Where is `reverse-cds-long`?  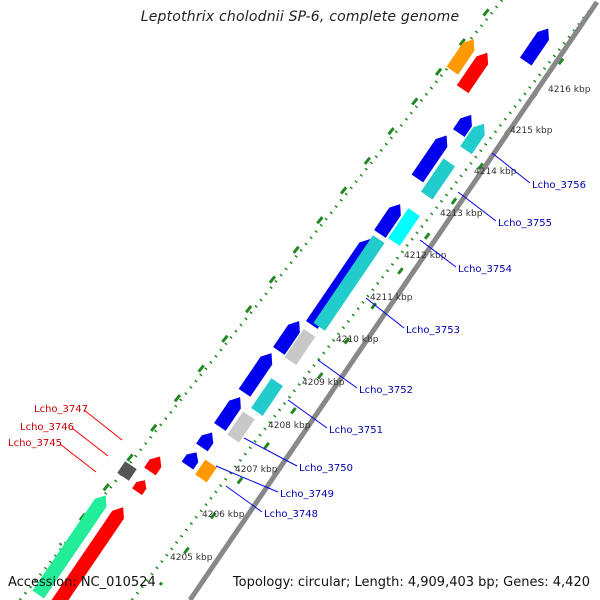
reverse-cds-long is located at coordinates (87, 553).